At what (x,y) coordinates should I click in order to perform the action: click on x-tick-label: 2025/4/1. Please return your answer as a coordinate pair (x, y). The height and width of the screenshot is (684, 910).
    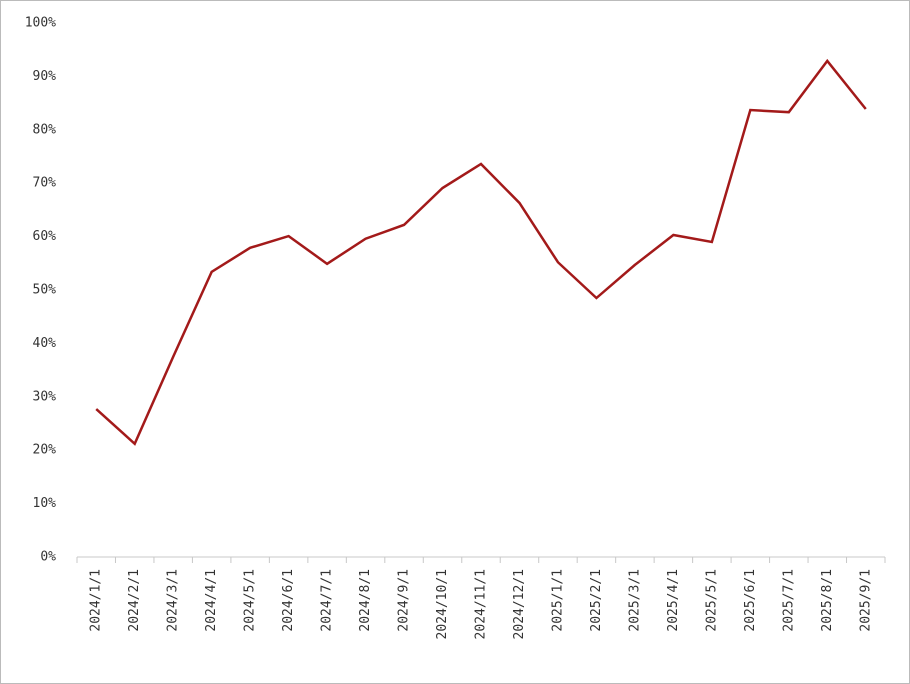
    Looking at the image, I should click on (673, 600).